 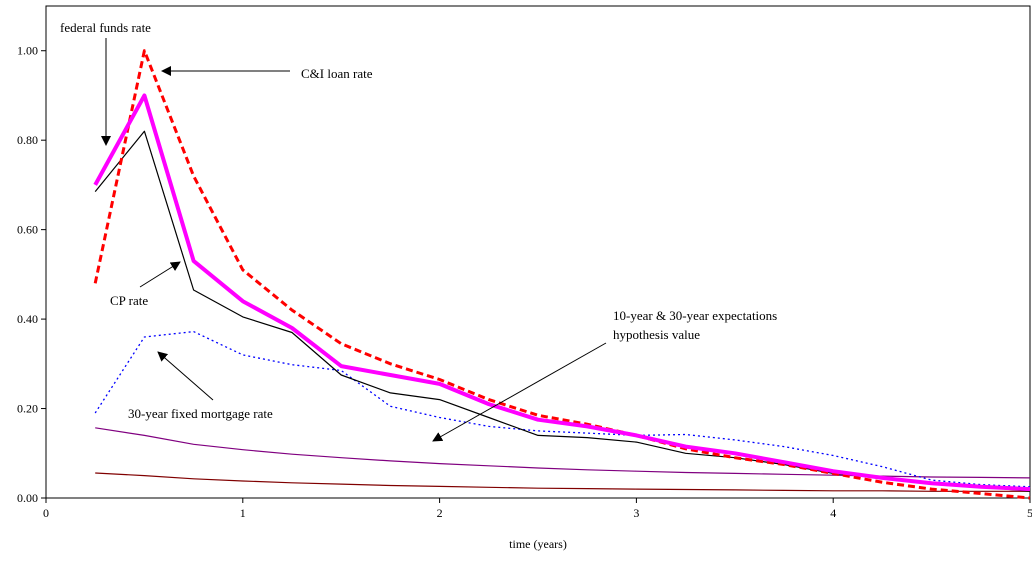 I want to click on annotation-ci-loan-rate: C&I loan rate, so click(x=337, y=73).